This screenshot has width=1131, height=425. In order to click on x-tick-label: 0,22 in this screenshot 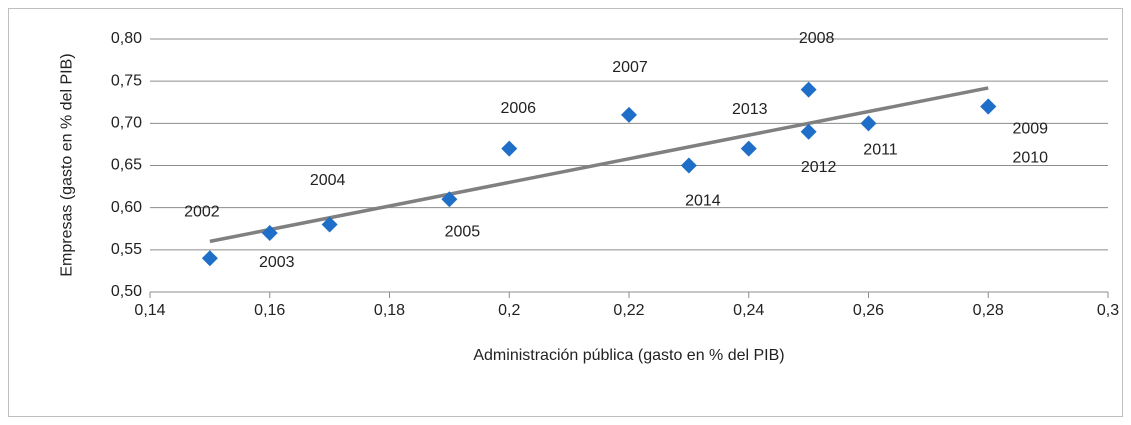, I will do `click(628, 310)`.